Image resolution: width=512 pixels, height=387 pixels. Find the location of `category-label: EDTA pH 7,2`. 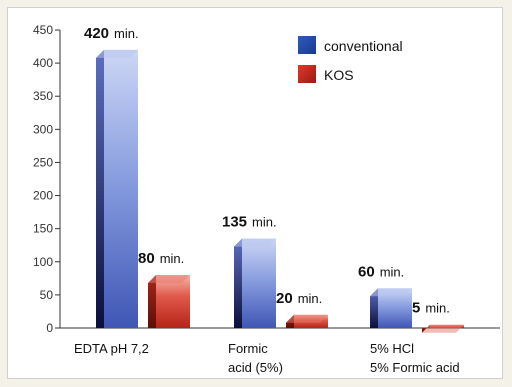

category-label: EDTA pH 7,2 is located at coordinates (111, 348).